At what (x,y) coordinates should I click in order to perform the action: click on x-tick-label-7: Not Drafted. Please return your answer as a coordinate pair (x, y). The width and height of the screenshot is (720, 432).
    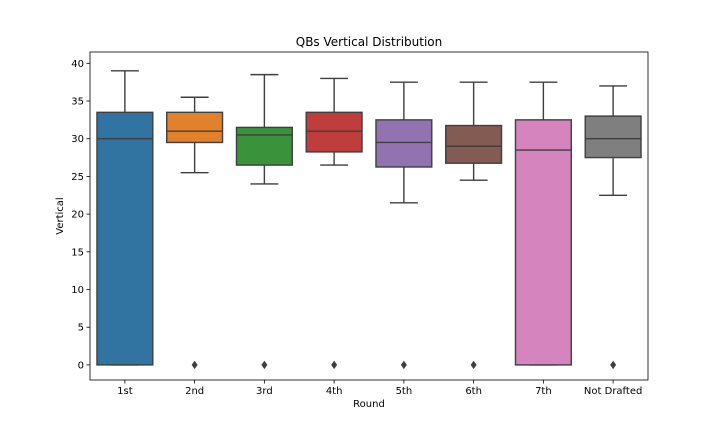
    Looking at the image, I should click on (613, 391).